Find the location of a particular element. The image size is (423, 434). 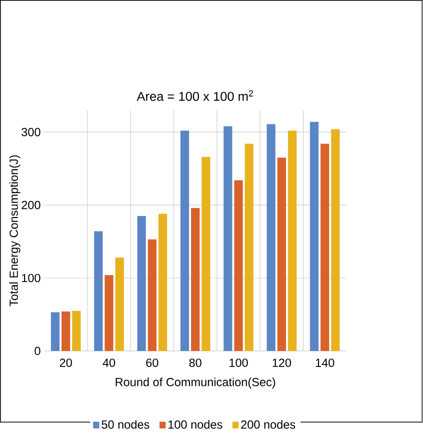

legend-label: 200 nodes is located at coordinates (268, 424).